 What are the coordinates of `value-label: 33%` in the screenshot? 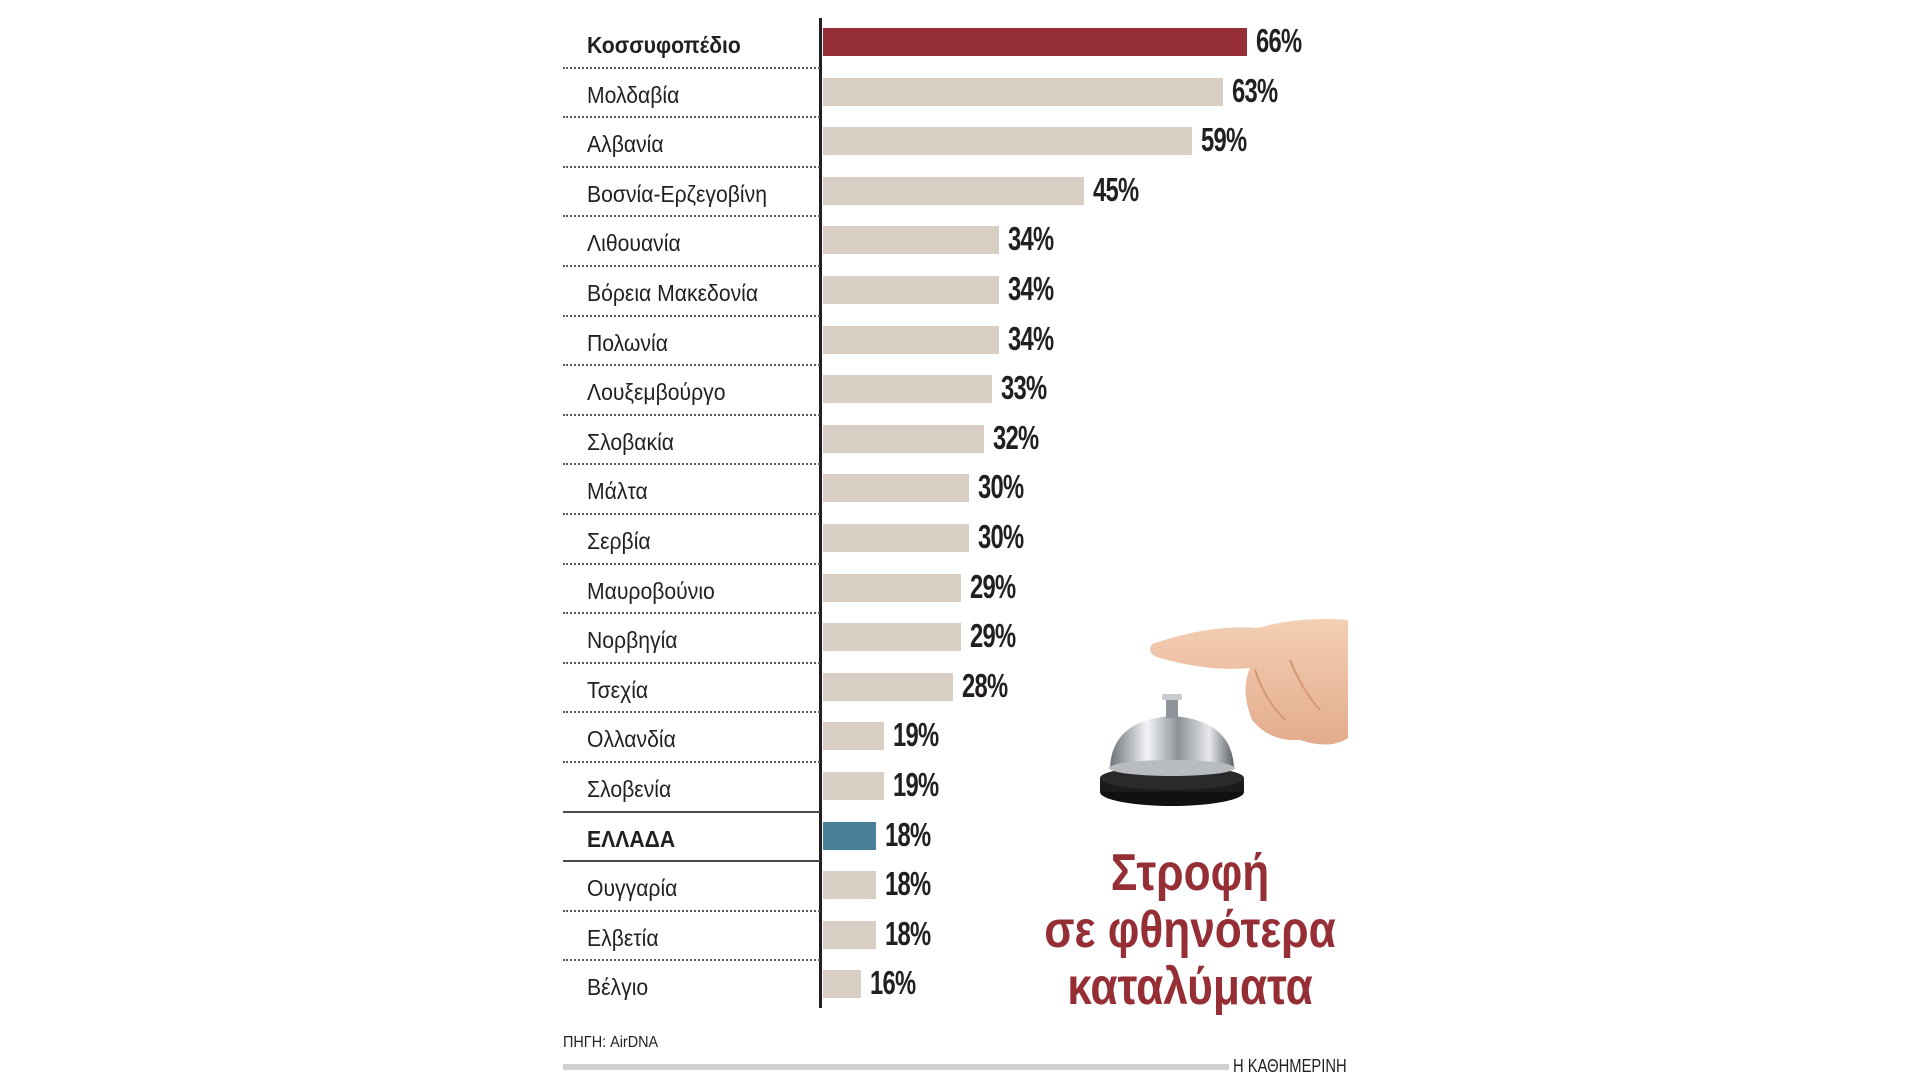 It's located at (1023, 388).